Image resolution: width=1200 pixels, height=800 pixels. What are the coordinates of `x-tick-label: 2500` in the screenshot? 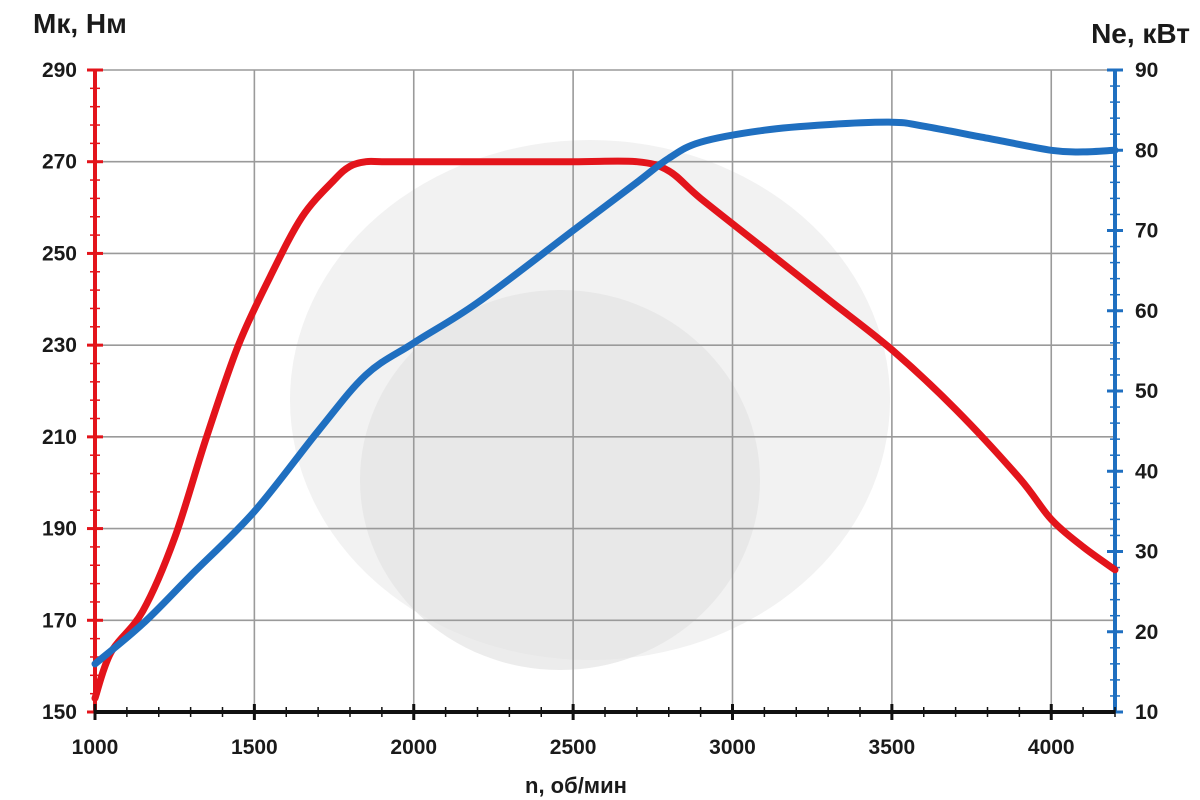 It's located at (573, 747).